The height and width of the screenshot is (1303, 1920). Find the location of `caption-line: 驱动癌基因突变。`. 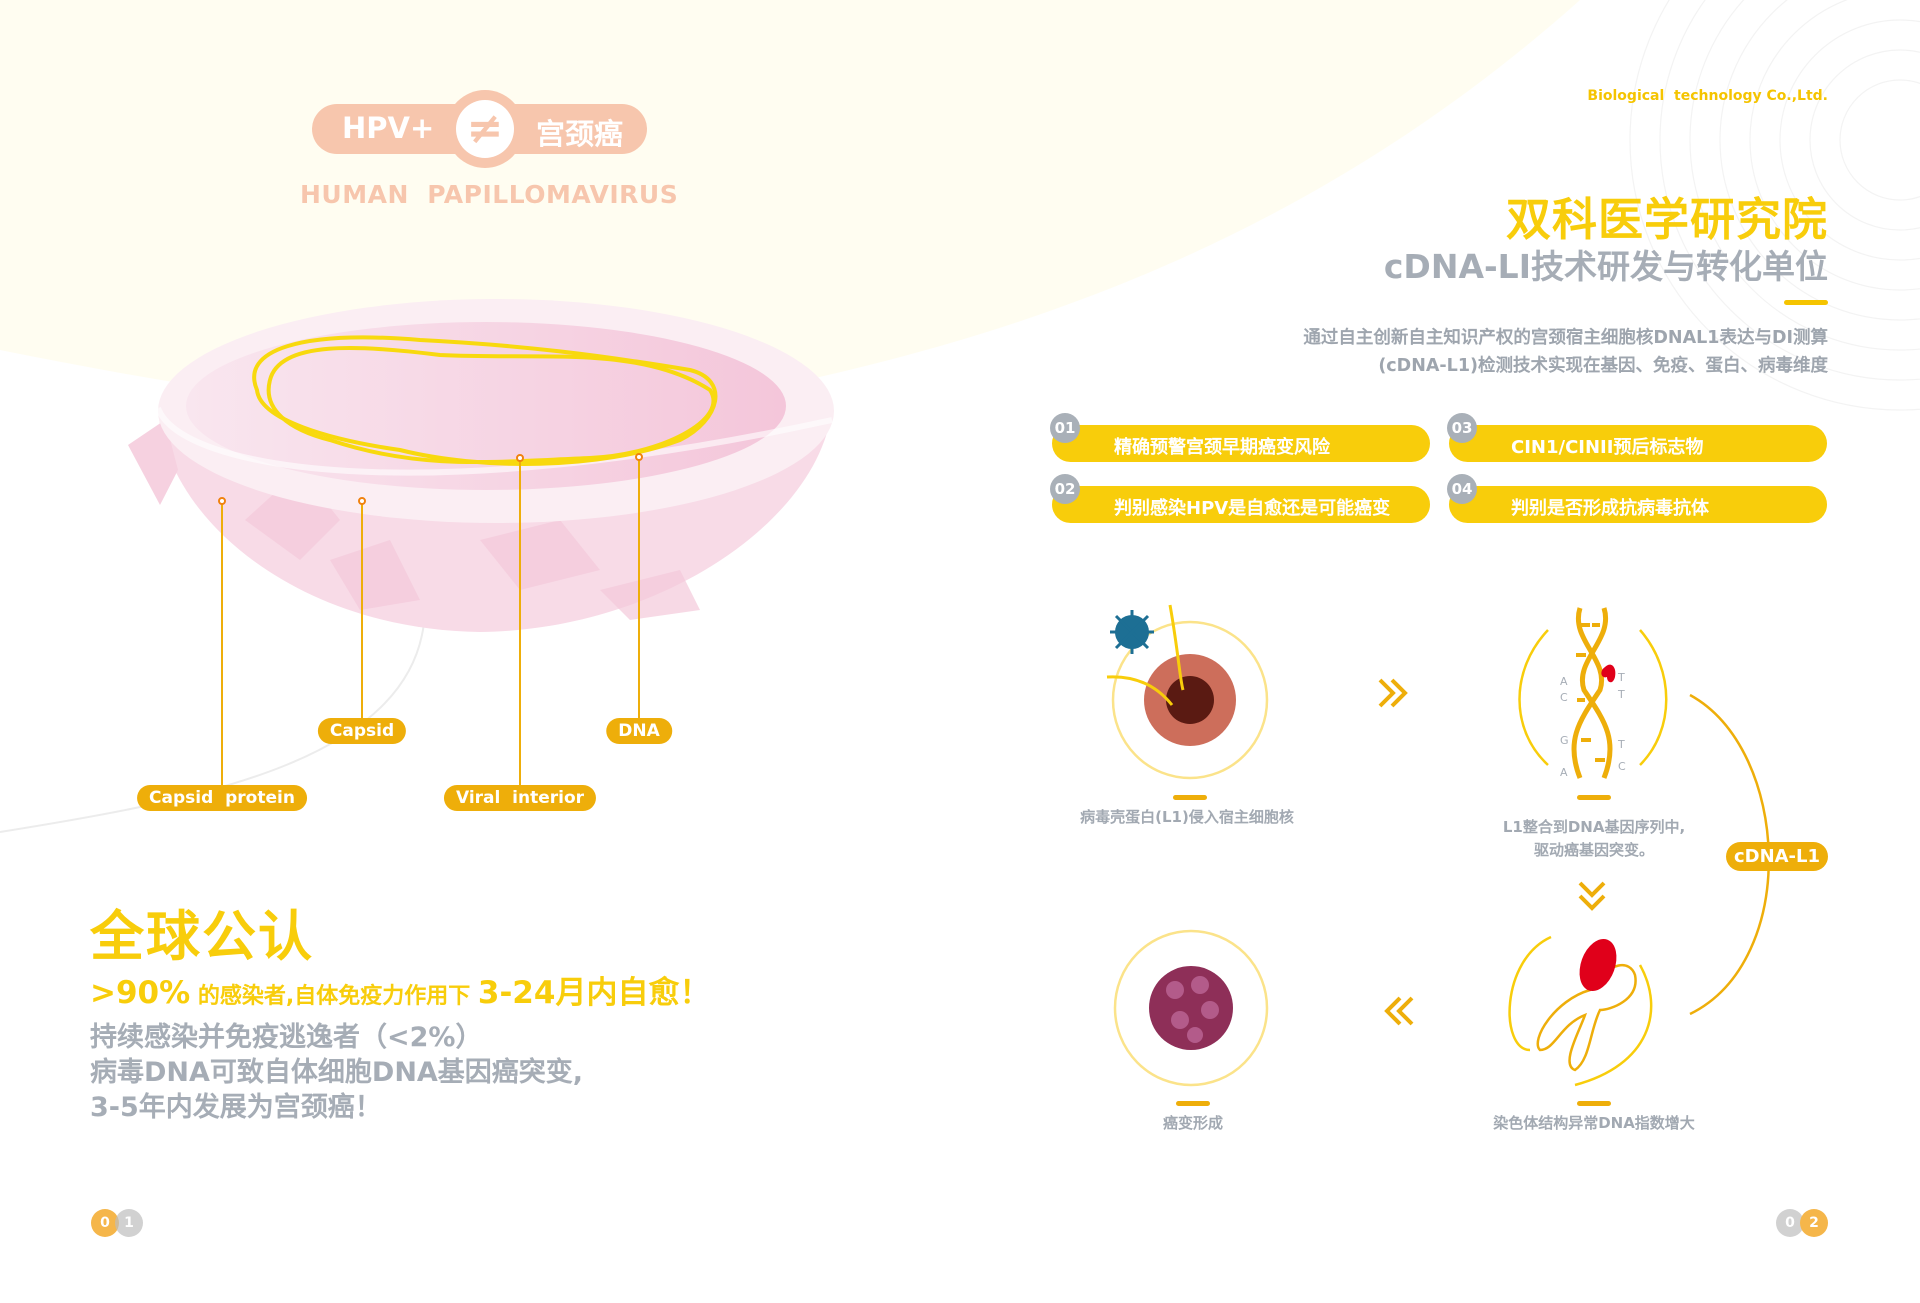

caption-line: 驱动癌基因突变。 is located at coordinates (1593, 850).